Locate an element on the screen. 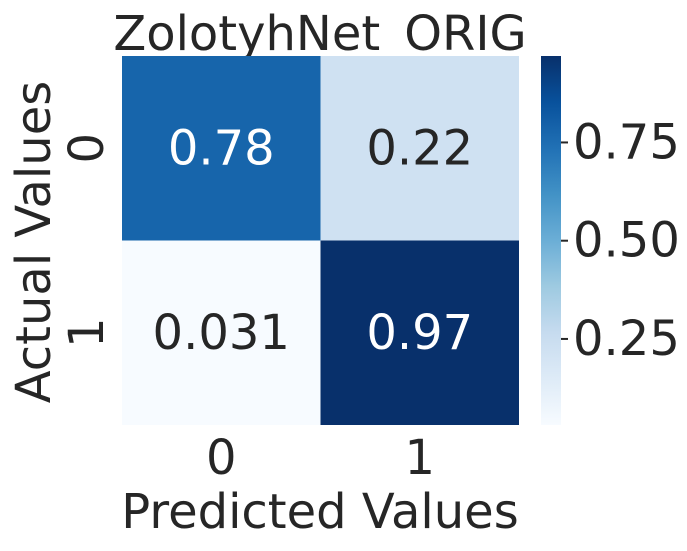  cell-annotation-r1-c0: 0.031 is located at coordinates (221, 333).